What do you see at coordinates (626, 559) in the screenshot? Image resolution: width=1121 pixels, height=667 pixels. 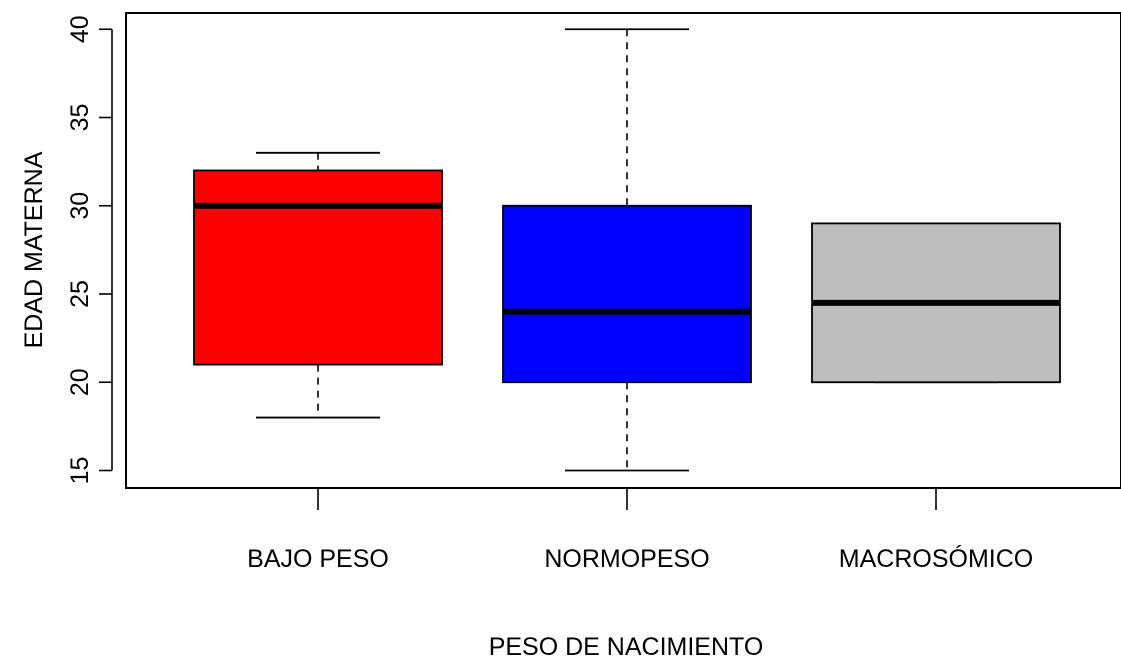 I see `x-tick-label: NORMOPESO` at bounding box center [626, 559].